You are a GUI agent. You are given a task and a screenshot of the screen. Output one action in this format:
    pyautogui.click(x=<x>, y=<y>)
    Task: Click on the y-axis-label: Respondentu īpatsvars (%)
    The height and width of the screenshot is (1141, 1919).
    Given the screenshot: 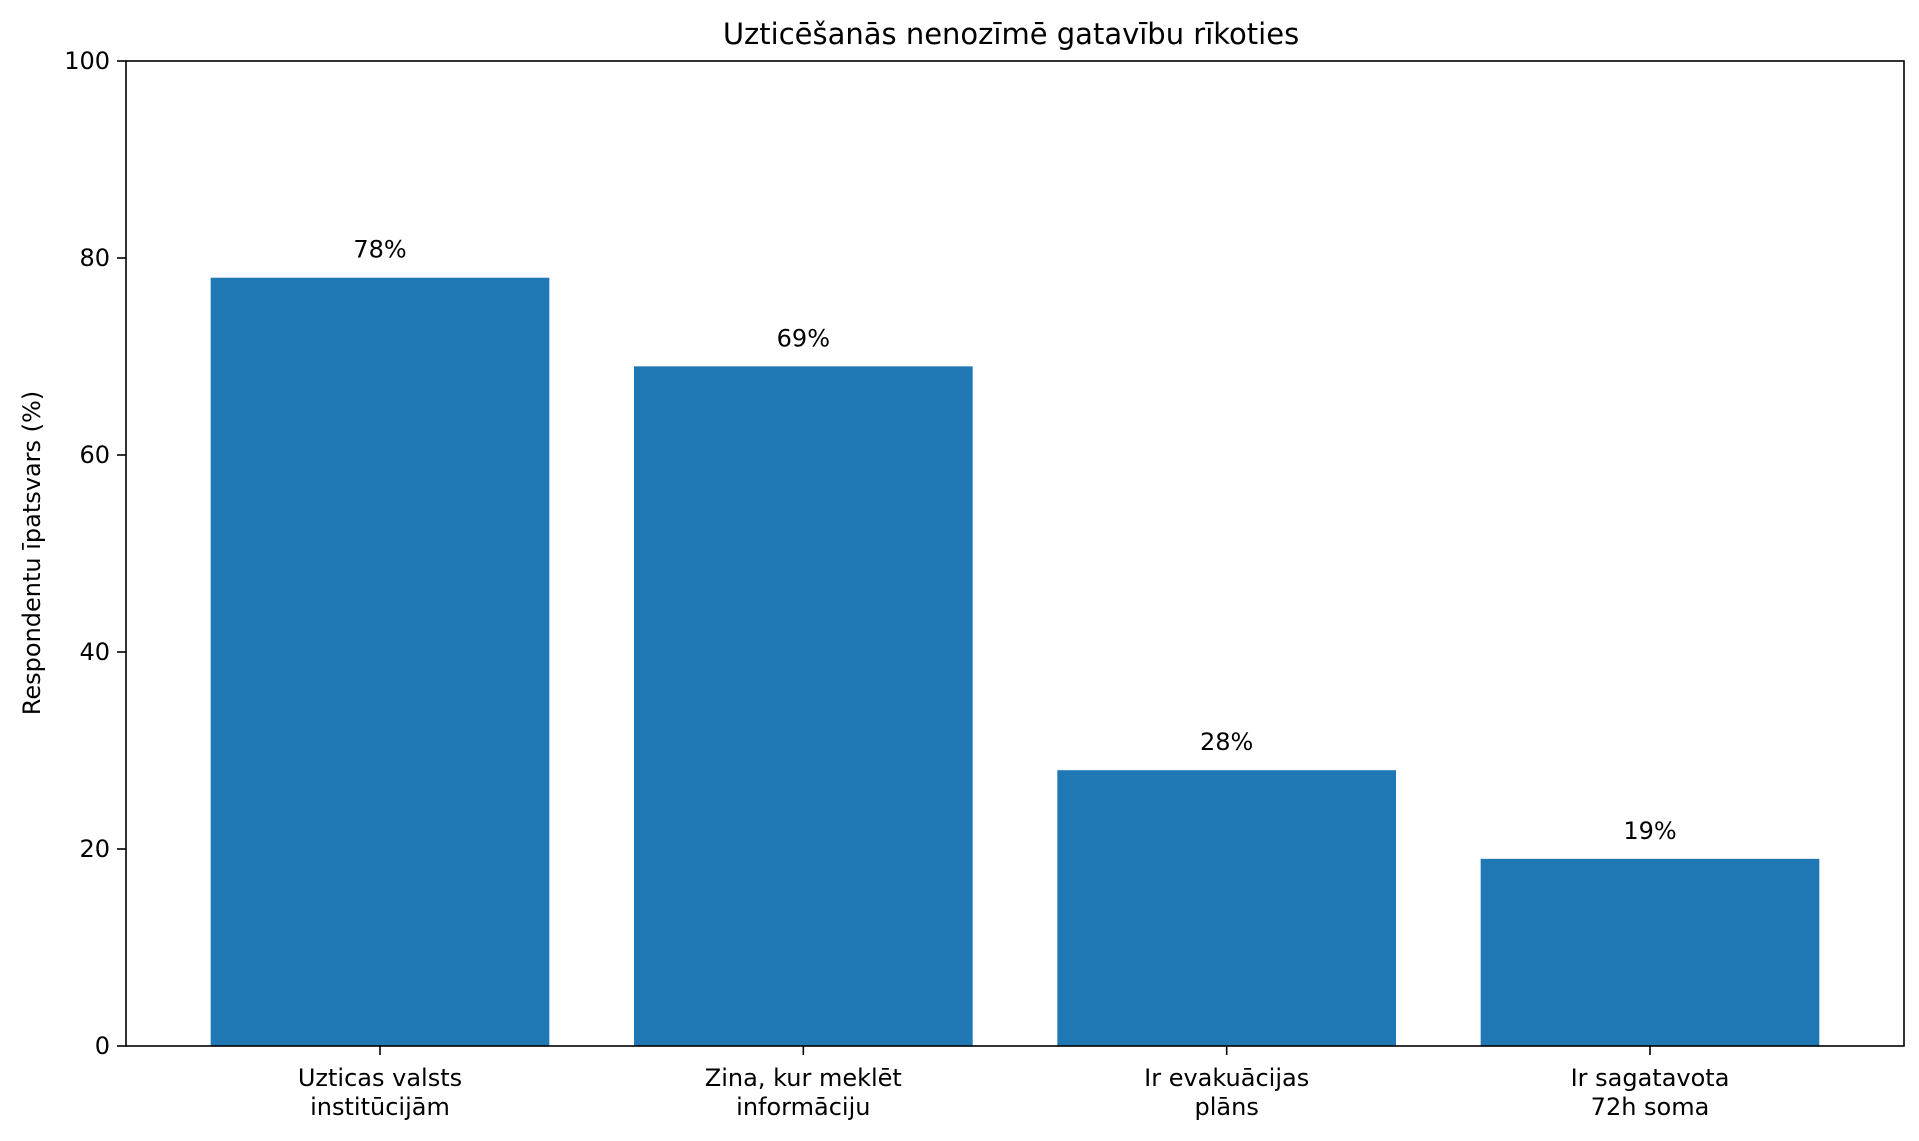 What is the action you would take?
    pyautogui.click(x=32, y=553)
    